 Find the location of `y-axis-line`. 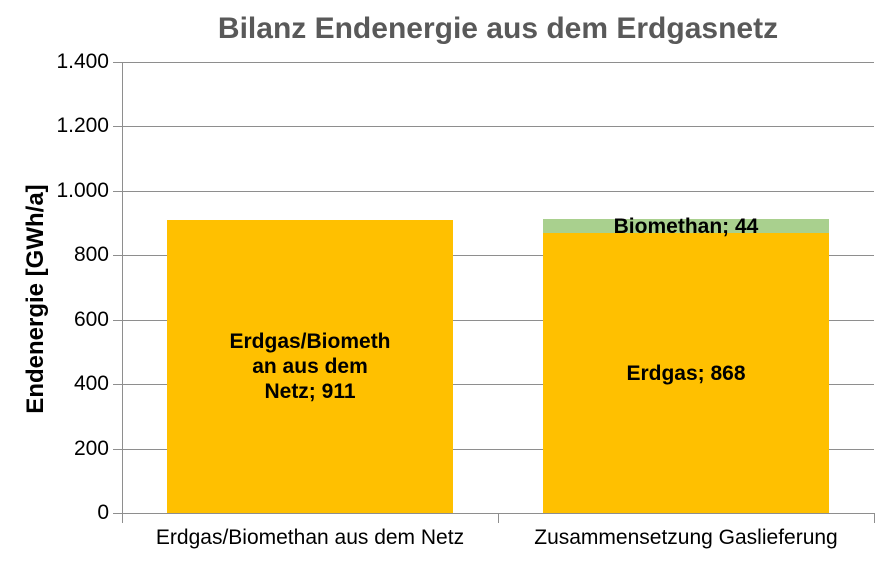

y-axis-line is located at coordinates (122, 287).